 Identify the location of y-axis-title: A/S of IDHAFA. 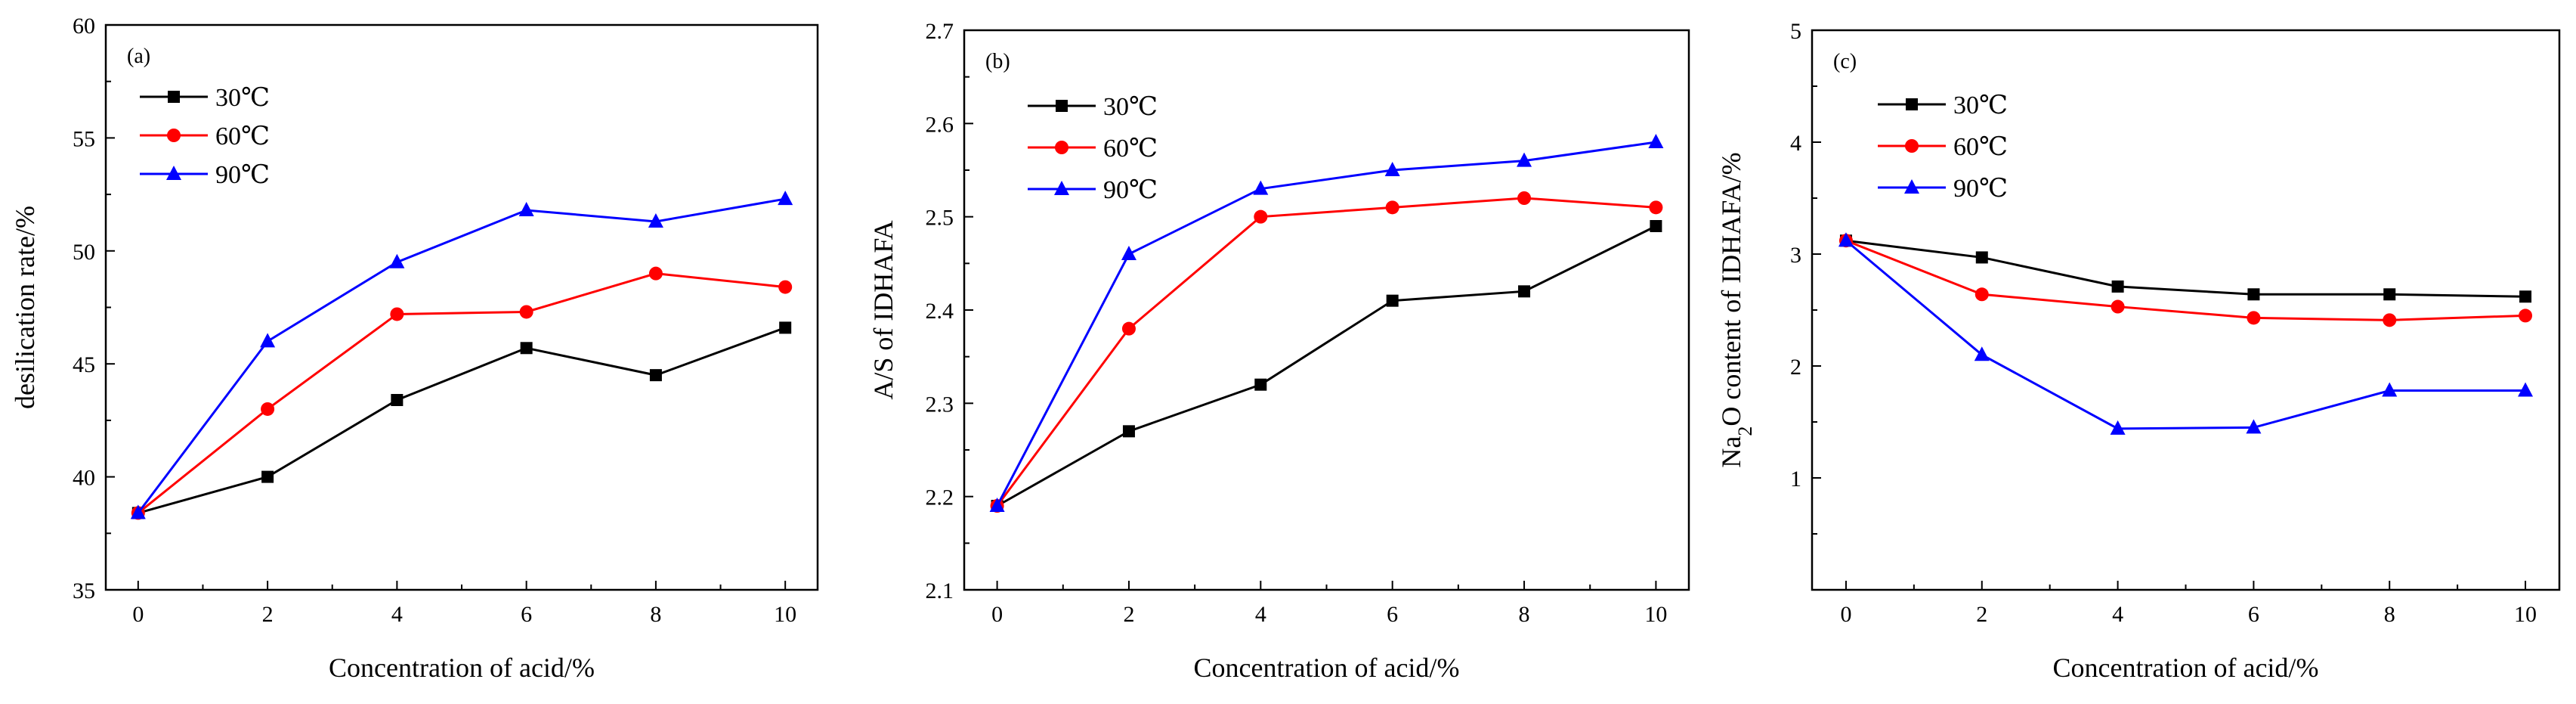
(883, 310).